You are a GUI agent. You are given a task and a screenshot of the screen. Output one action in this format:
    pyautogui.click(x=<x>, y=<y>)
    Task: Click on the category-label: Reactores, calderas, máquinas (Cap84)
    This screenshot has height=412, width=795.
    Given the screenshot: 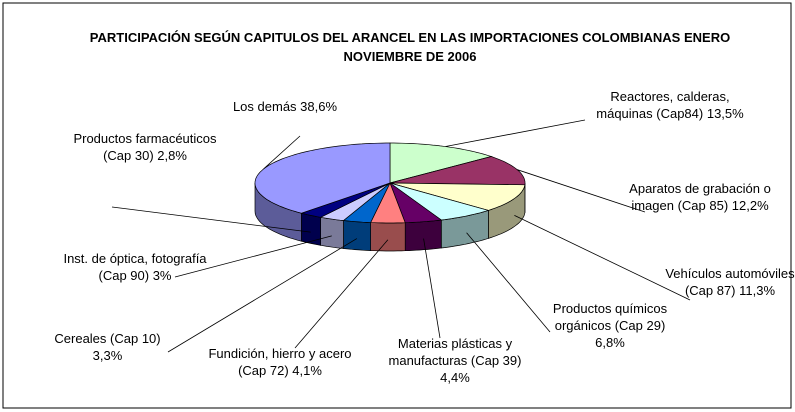 What is the action you would take?
    pyautogui.click(x=663, y=105)
    